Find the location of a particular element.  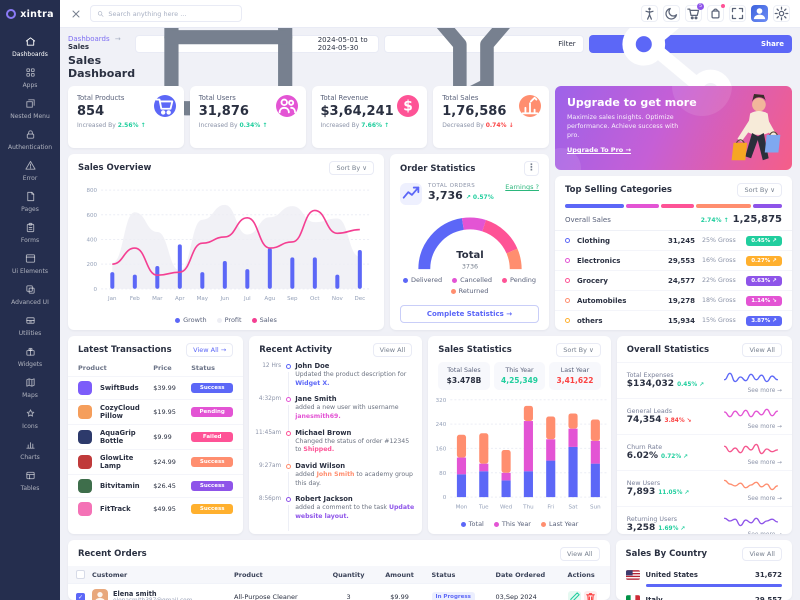

category-row: Automobiles 19,278 18% Gross 1.14% ↘ is located at coordinates (673, 301).